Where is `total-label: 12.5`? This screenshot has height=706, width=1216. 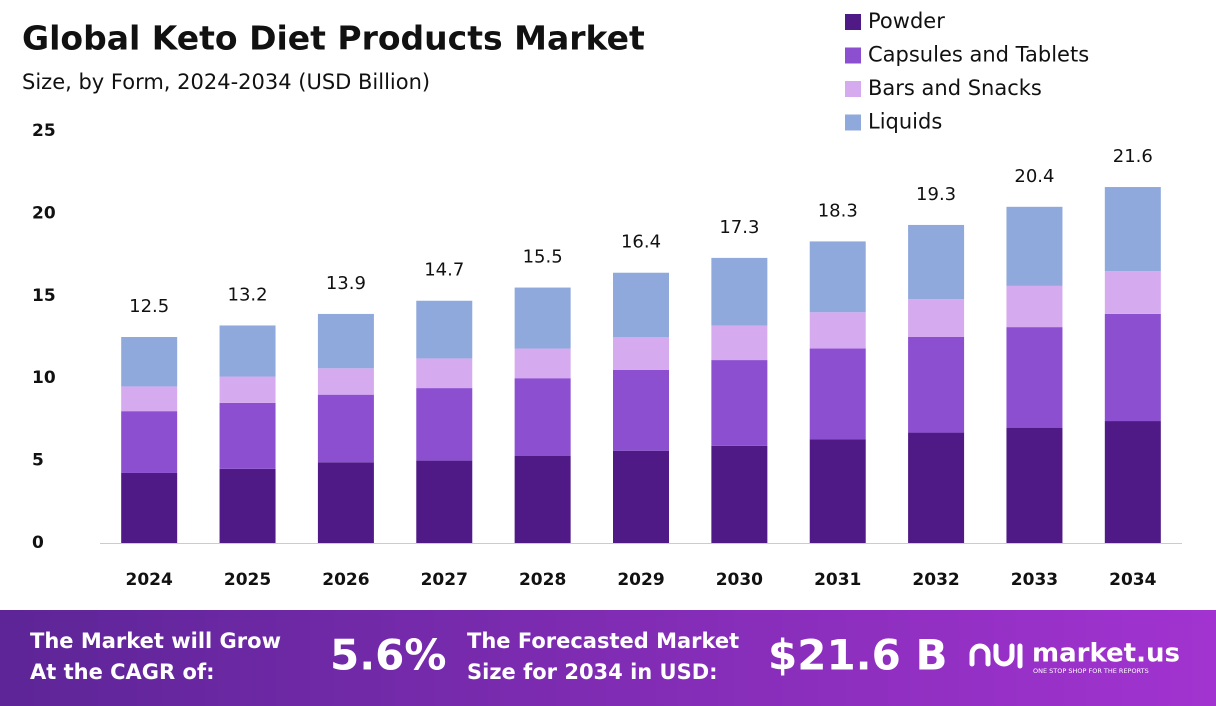
total-label: 12.5 is located at coordinates (149, 306).